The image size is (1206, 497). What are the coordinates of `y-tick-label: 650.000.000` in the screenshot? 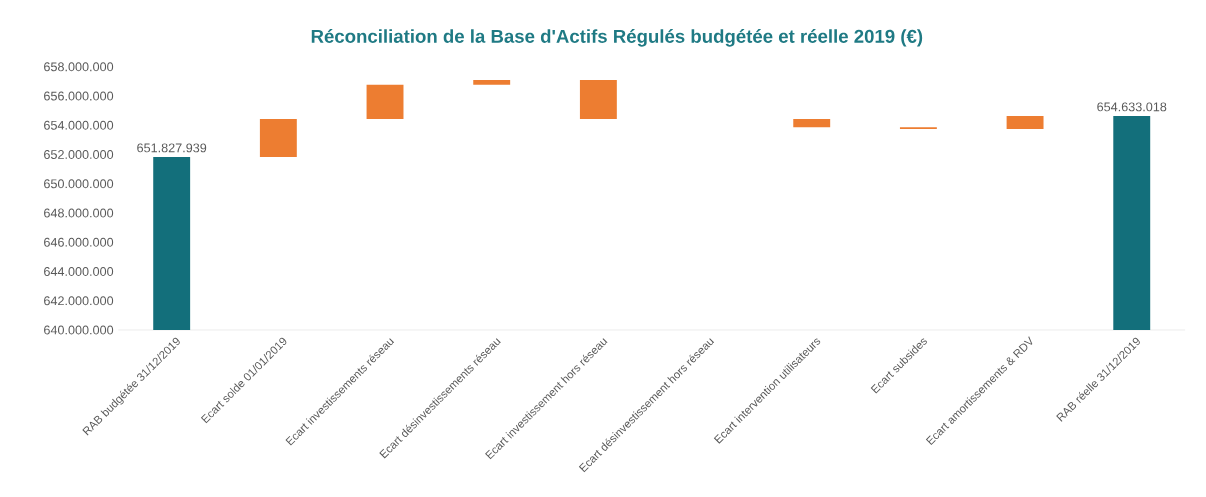 It's located at (79, 183).